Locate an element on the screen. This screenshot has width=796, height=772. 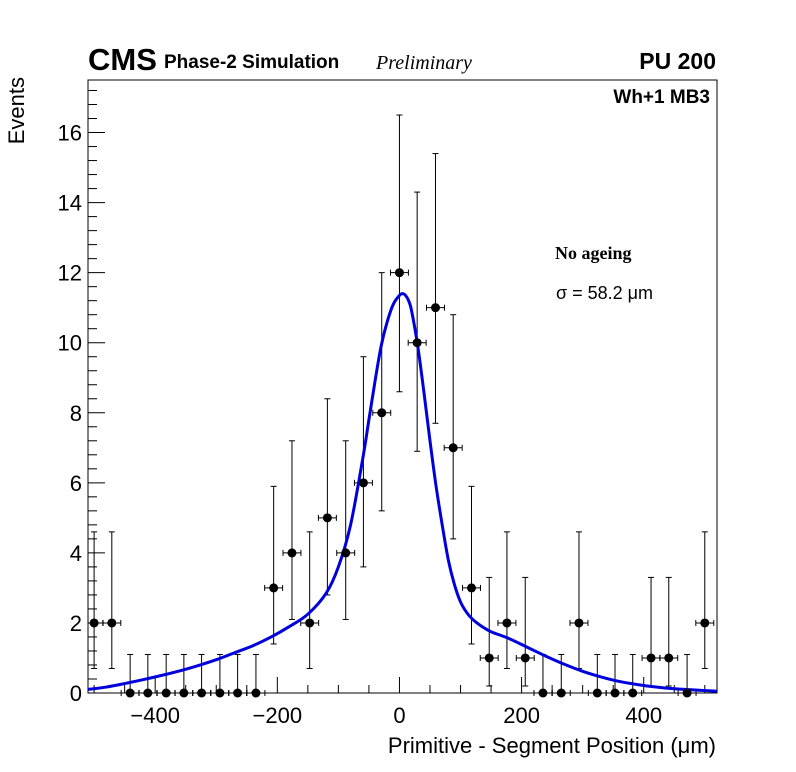
x-tick-label: 200 is located at coordinates (521, 715).